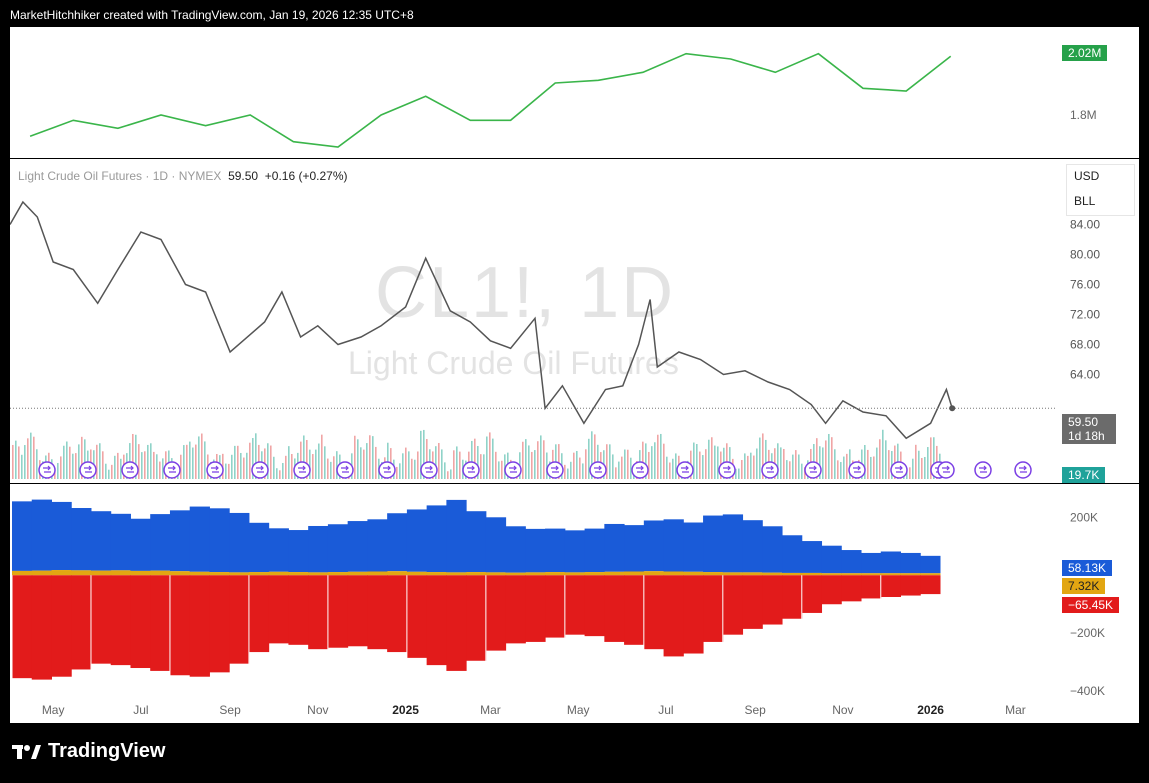  What do you see at coordinates (1085, 201) in the screenshot?
I see `unit-label: BLL` at bounding box center [1085, 201].